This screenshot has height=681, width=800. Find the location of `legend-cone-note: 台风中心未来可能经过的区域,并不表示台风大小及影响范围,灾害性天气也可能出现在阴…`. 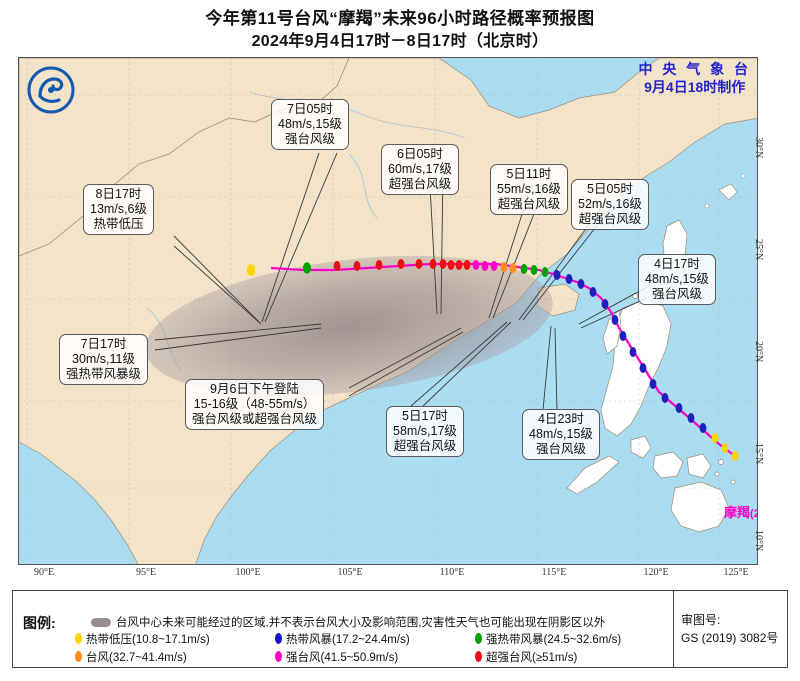

legend-cone-note: 台风中心未来可能经过的区域,并不表示台风大小及影响范围,灾害性天气也可能出现在阴… is located at coordinates (348, 622).